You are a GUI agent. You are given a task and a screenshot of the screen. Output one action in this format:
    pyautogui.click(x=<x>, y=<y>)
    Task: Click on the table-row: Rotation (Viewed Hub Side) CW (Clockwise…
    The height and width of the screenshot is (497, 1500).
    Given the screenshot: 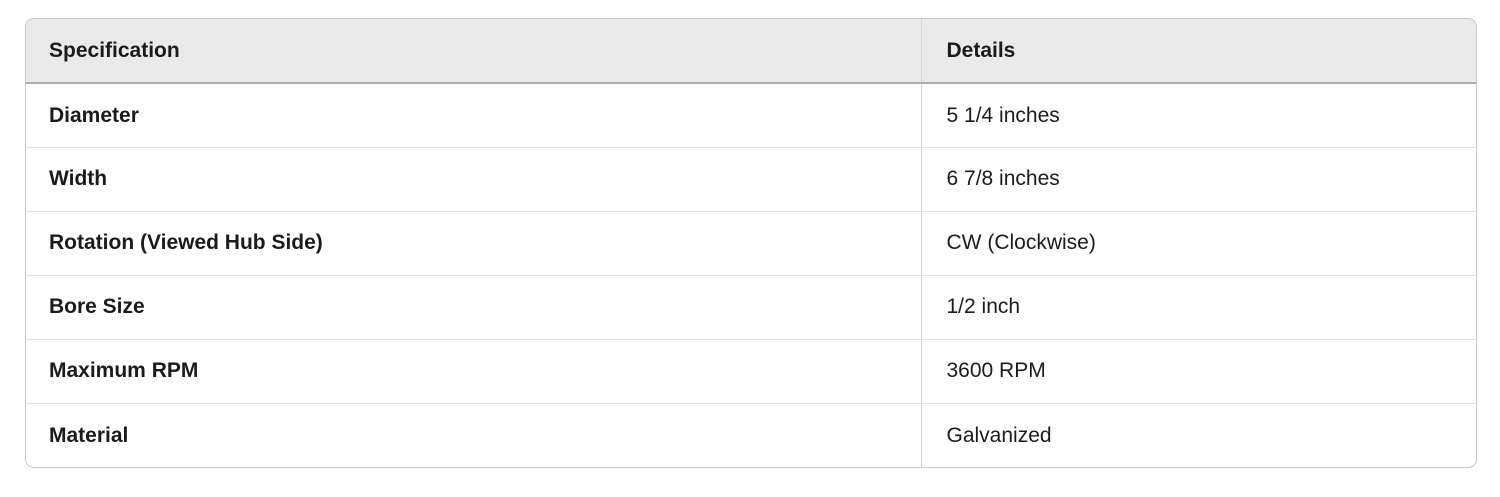 What is the action you would take?
    pyautogui.click(x=751, y=243)
    